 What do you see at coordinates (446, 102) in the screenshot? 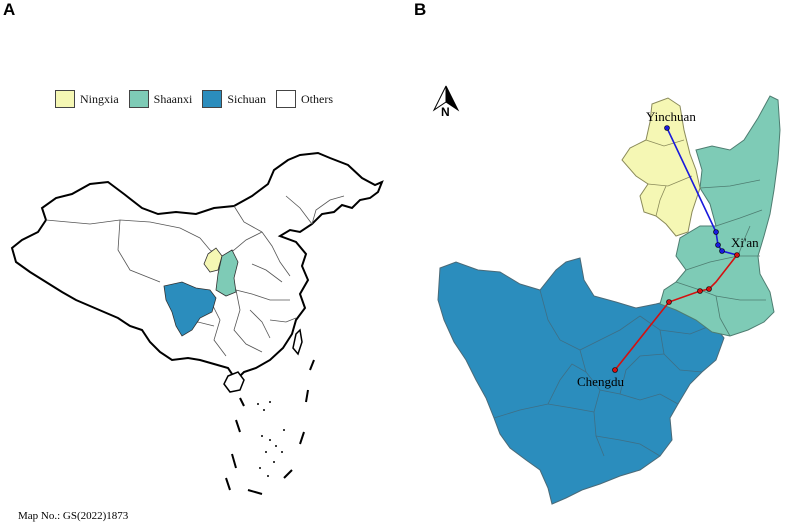
I see `north-arrow-icon: N` at bounding box center [446, 102].